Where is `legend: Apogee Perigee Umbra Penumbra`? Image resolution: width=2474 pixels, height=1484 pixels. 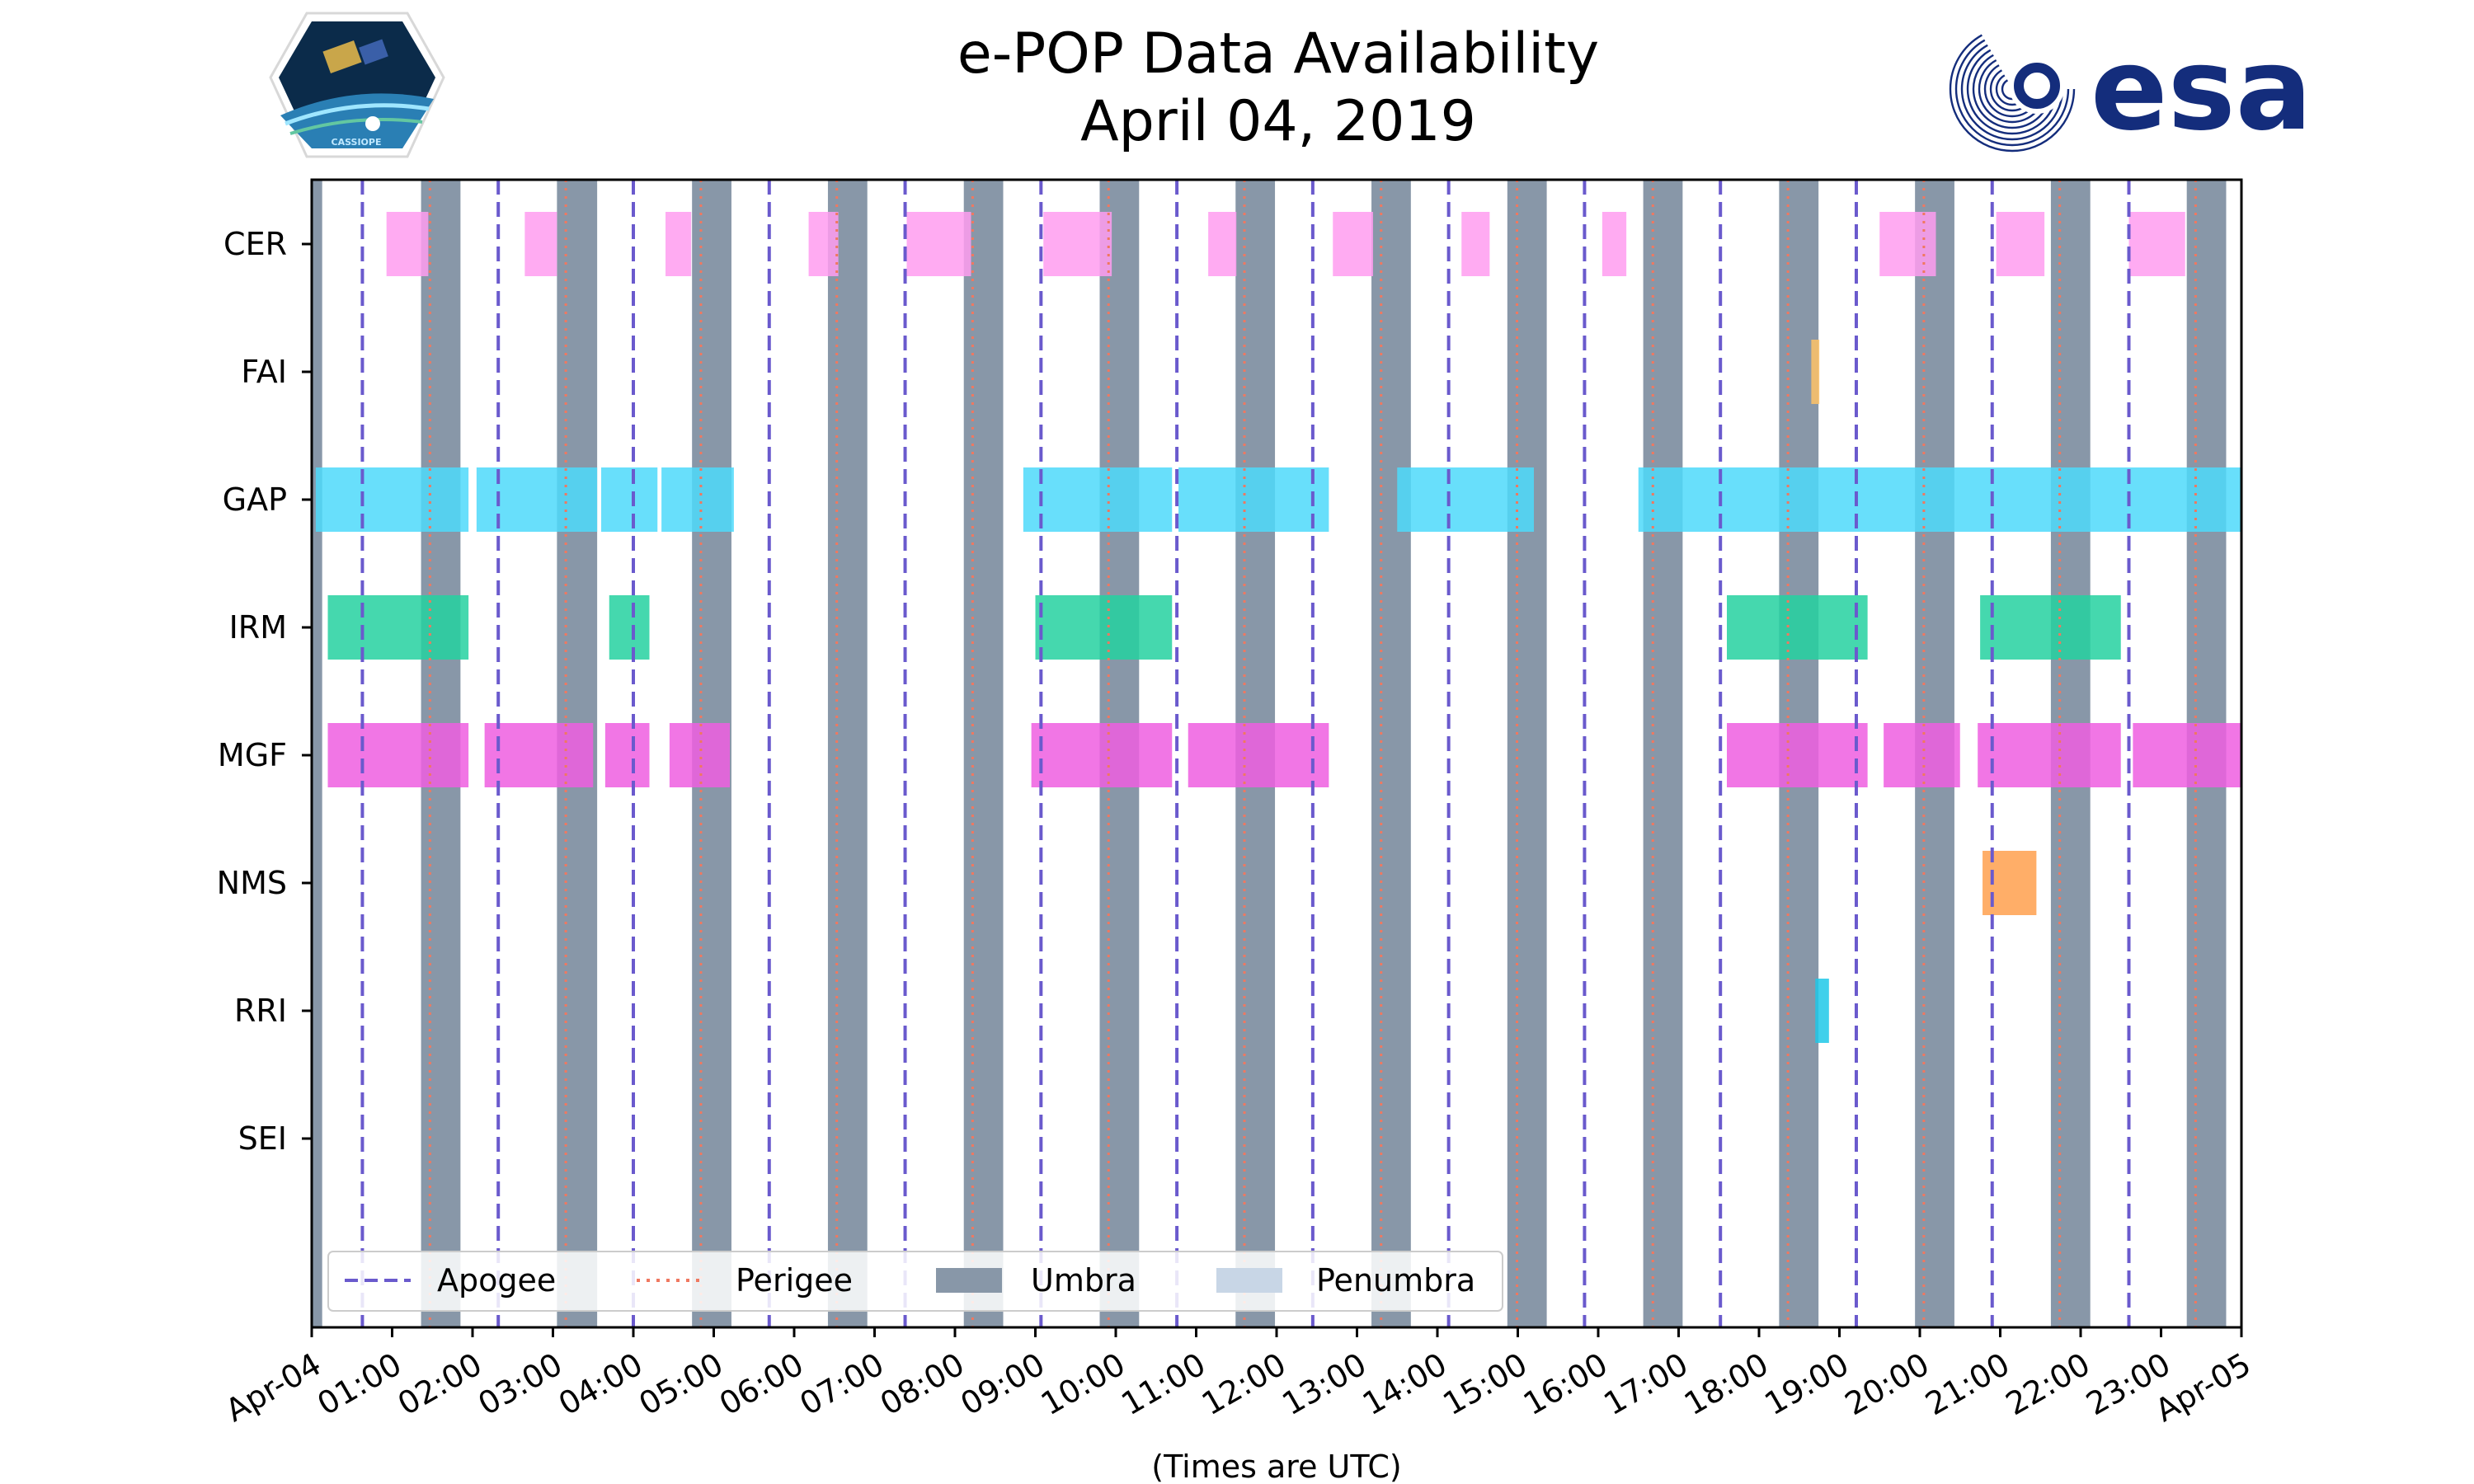
legend: Apogee Perigee Umbra Penumbra is located at coordinates (915, 1281).